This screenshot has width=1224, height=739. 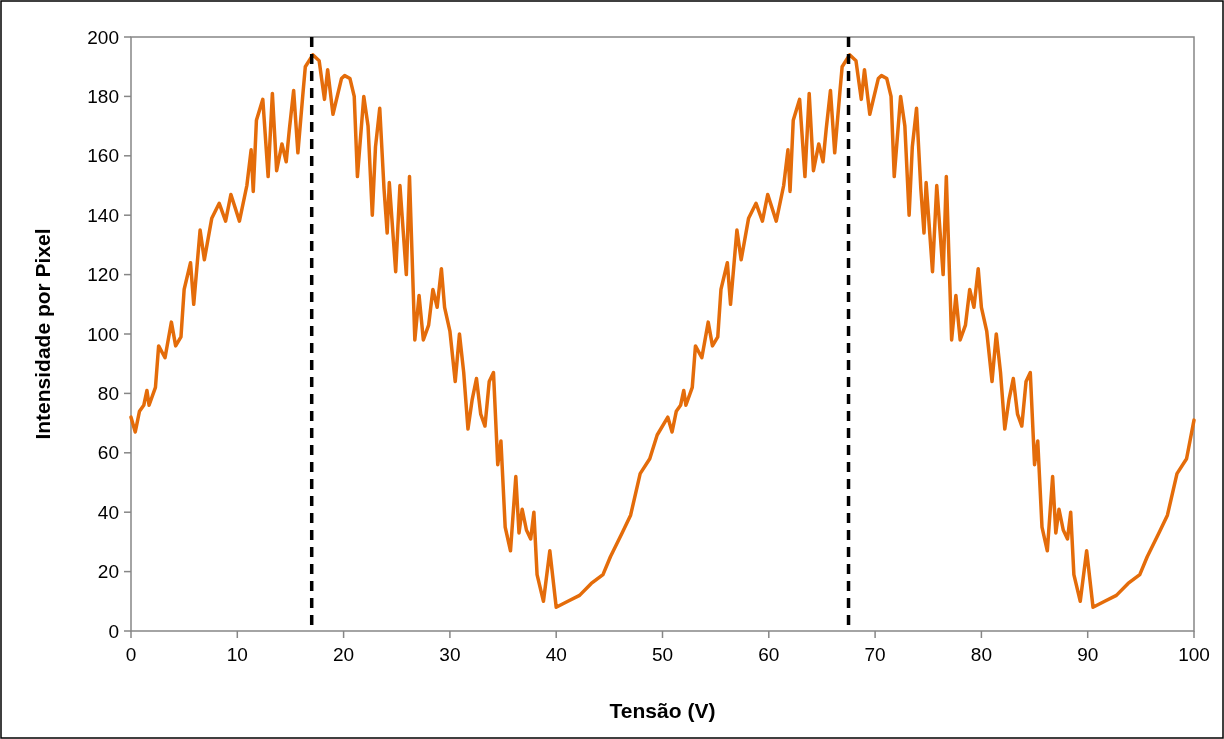 I want to click on y-tick-label: 40, so click(x=108, y=512).